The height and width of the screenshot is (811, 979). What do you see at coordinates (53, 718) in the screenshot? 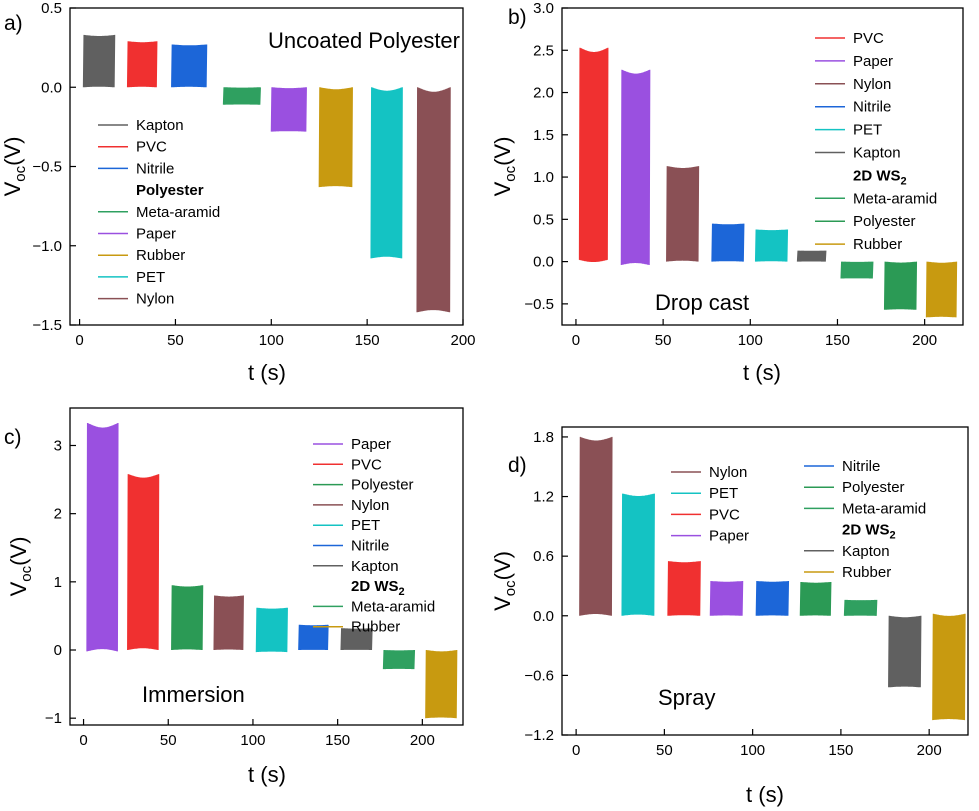
I see `y-tick-label: −1` at bounding box center [53, 718].